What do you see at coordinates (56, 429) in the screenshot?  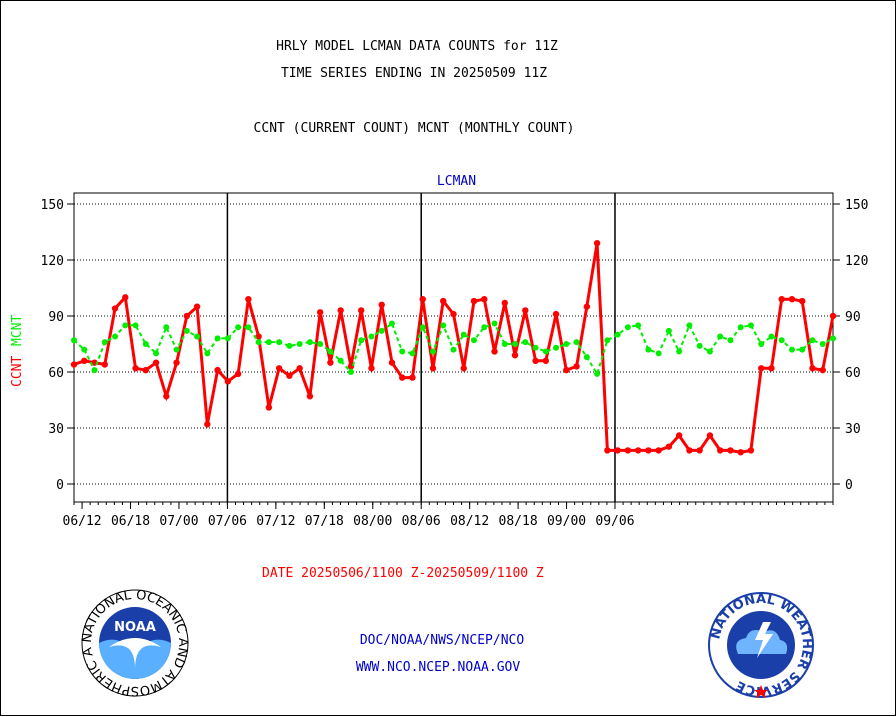 I see `y-tick-label-left: 30` at bounding box center [56, 429].